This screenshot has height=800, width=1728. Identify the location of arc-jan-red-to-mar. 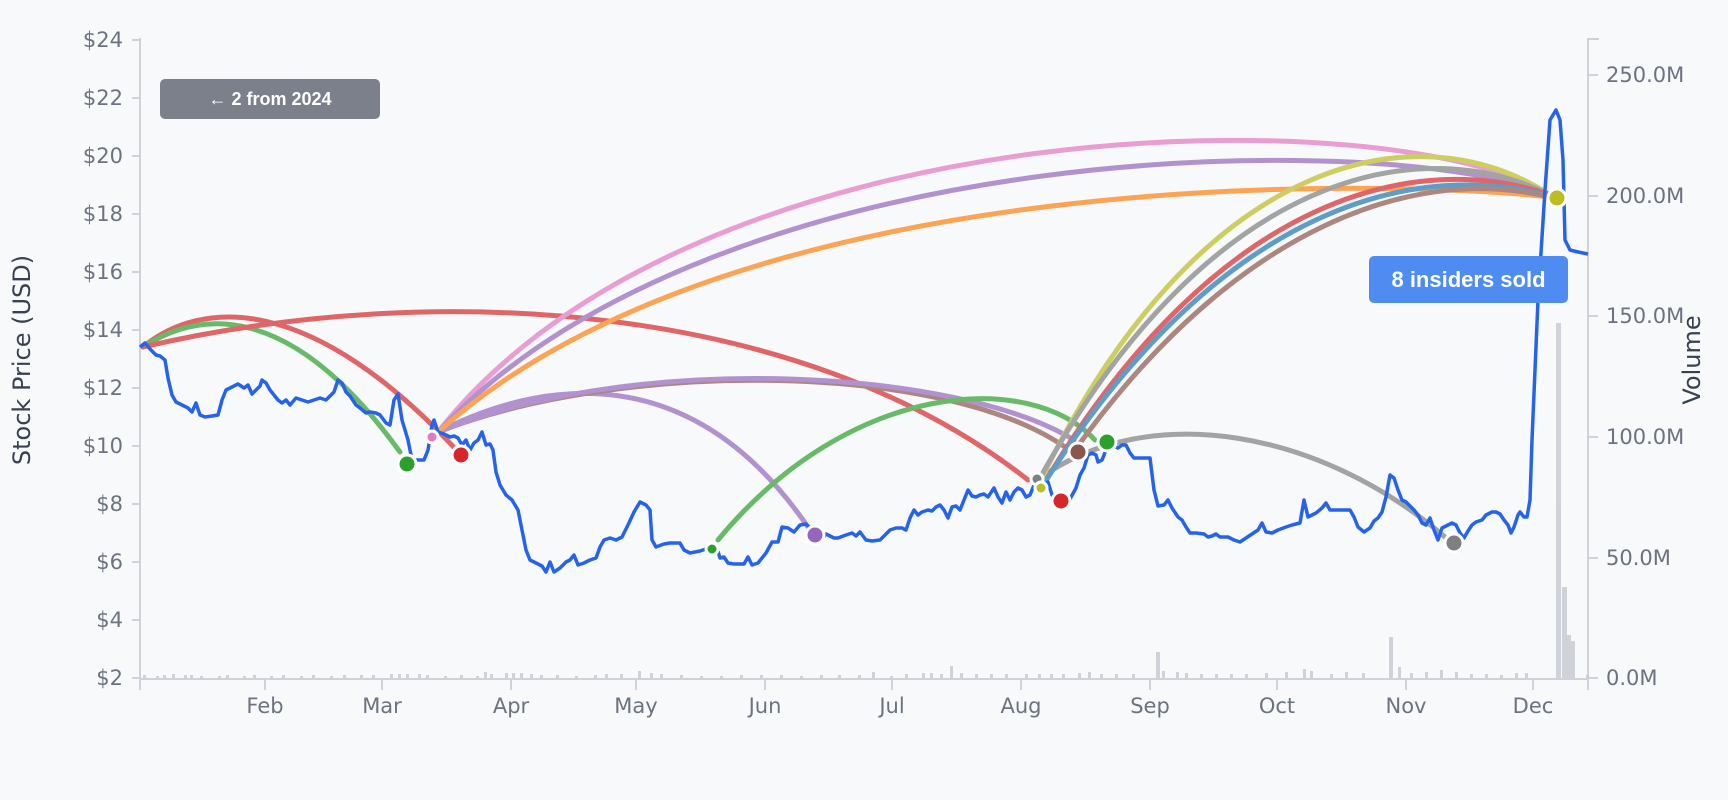
(302, 386).